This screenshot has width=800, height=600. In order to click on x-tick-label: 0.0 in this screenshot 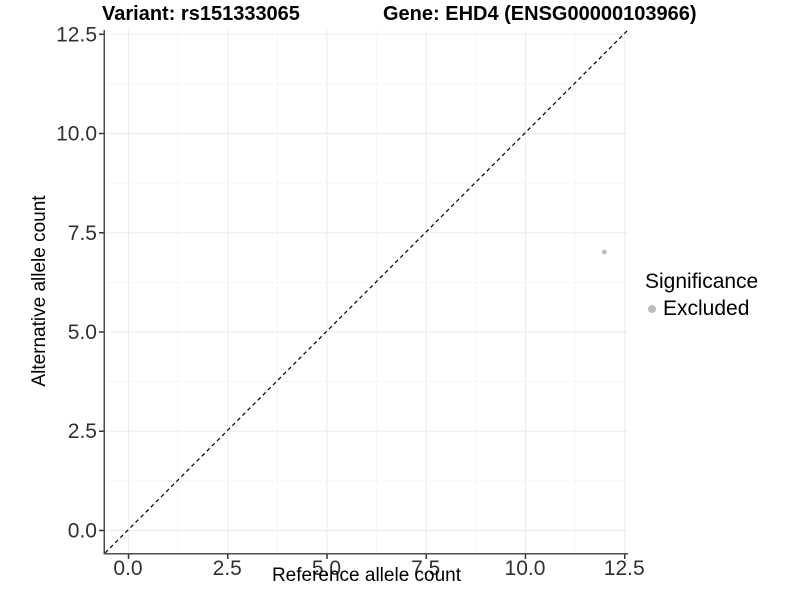, I will do `click(127, 568)`.